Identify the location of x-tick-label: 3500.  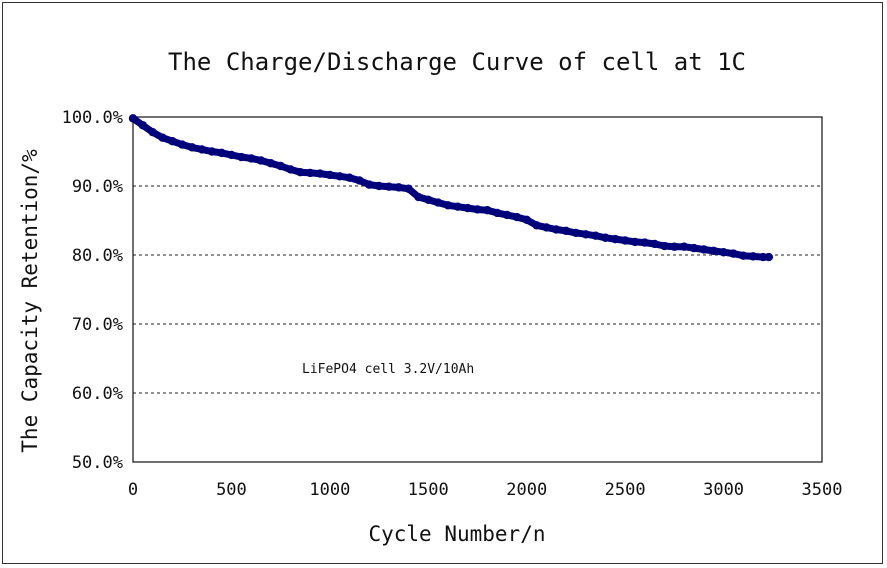
(822, 490).